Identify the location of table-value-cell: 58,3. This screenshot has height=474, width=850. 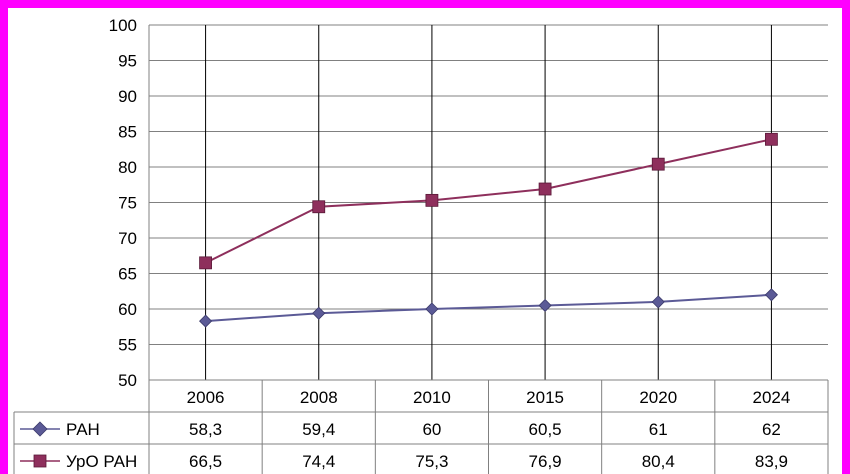
(205, 429).